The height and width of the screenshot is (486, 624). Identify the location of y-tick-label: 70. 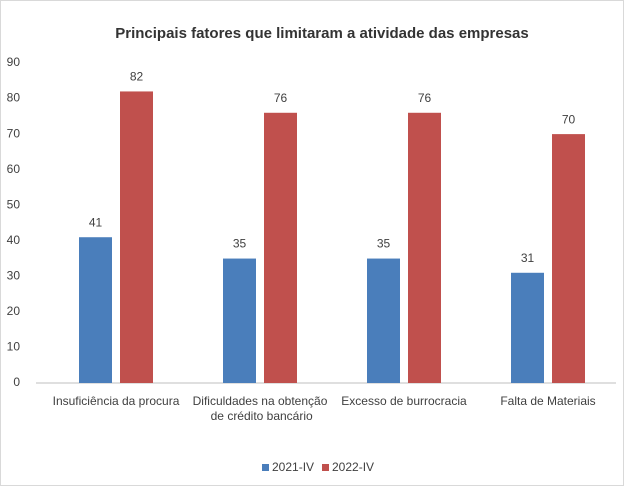
(14, 133).